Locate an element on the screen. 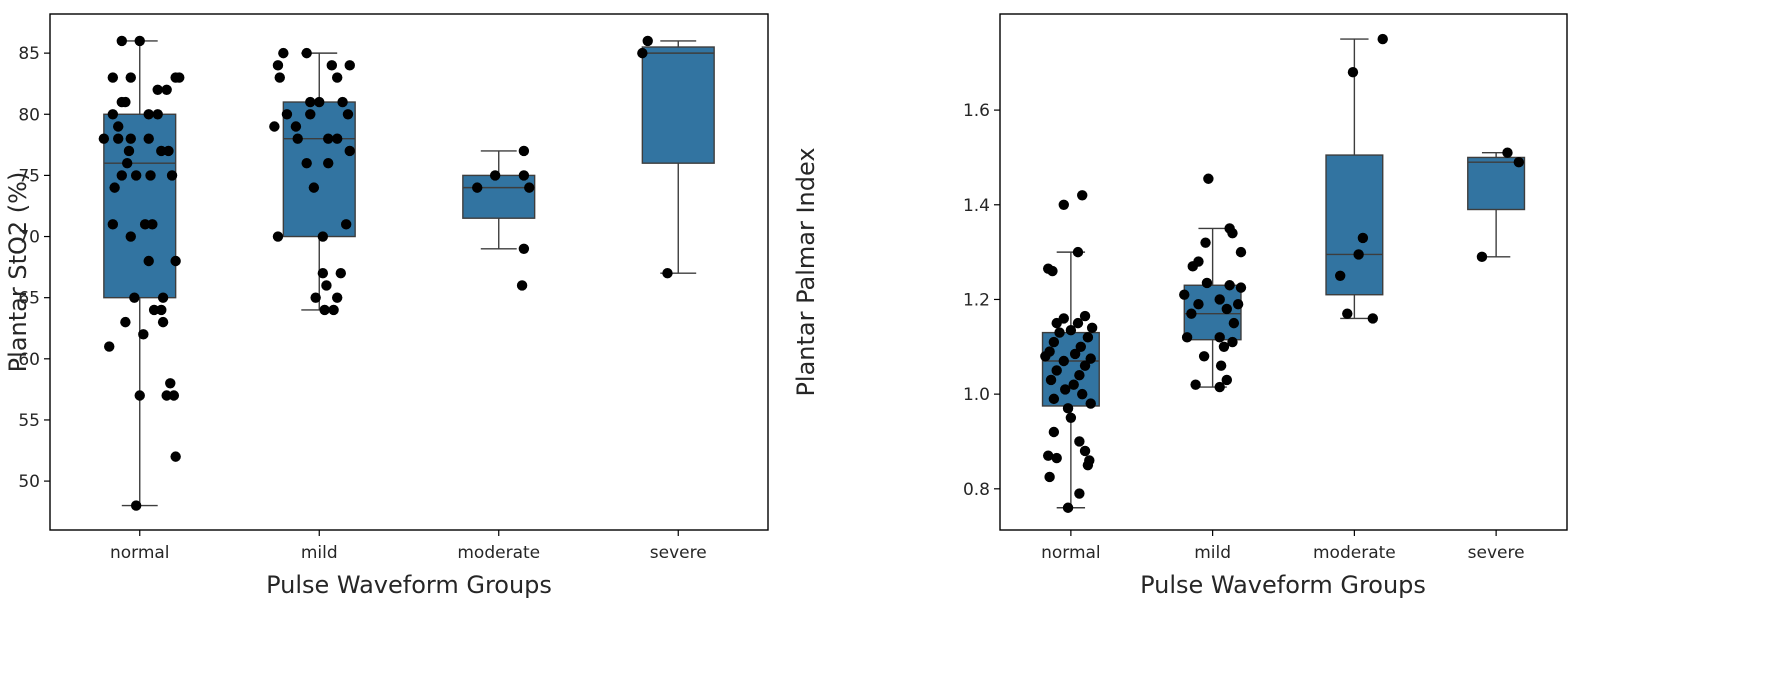 The image size is (1790, 685). y-axis-ticks: 50 55 60 65 70 75 80 85 is located at coordinates (34, 268).